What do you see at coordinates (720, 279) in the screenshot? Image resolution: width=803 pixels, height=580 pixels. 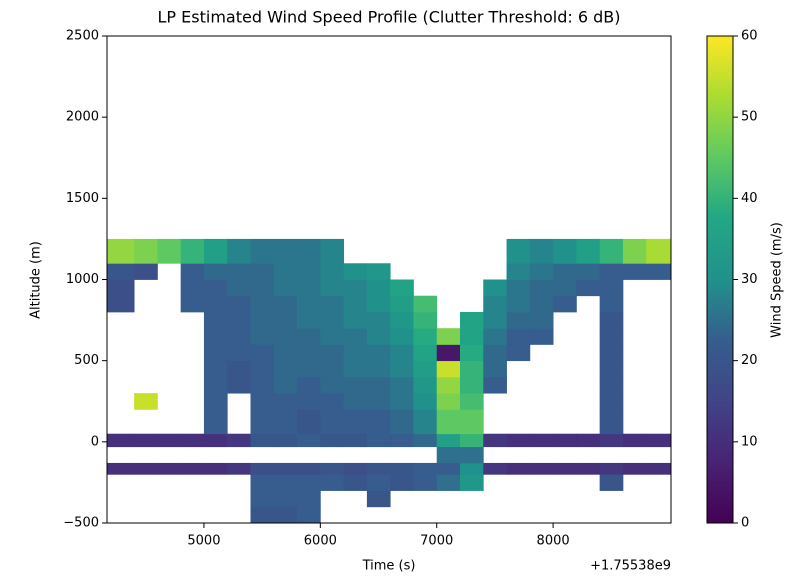 I see `colorbar` at bounding box center [720, 279].